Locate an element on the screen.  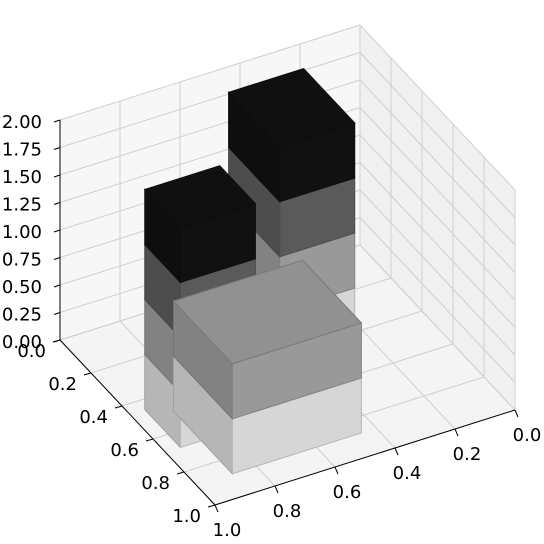
z-tick-label: 0.50 is located at coordinates (22, 287).